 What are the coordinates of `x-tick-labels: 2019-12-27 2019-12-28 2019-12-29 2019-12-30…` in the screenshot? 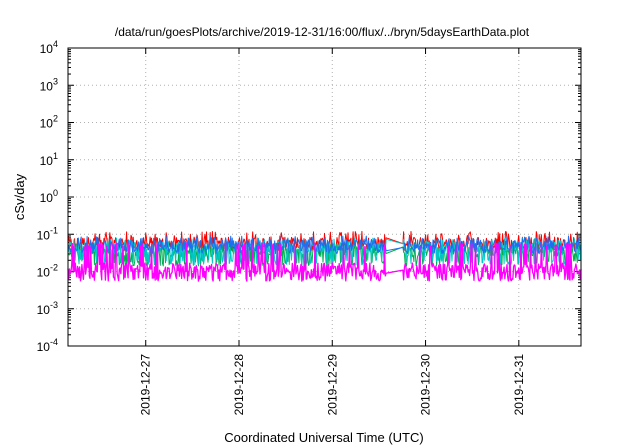 It's located at (332, 385).